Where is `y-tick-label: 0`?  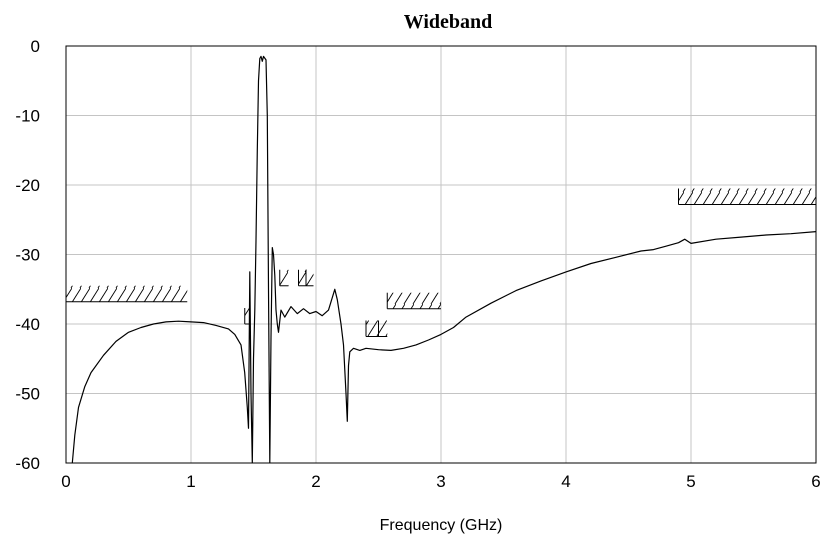
y-tick-label: 0 is located at coordinates (35, 46).